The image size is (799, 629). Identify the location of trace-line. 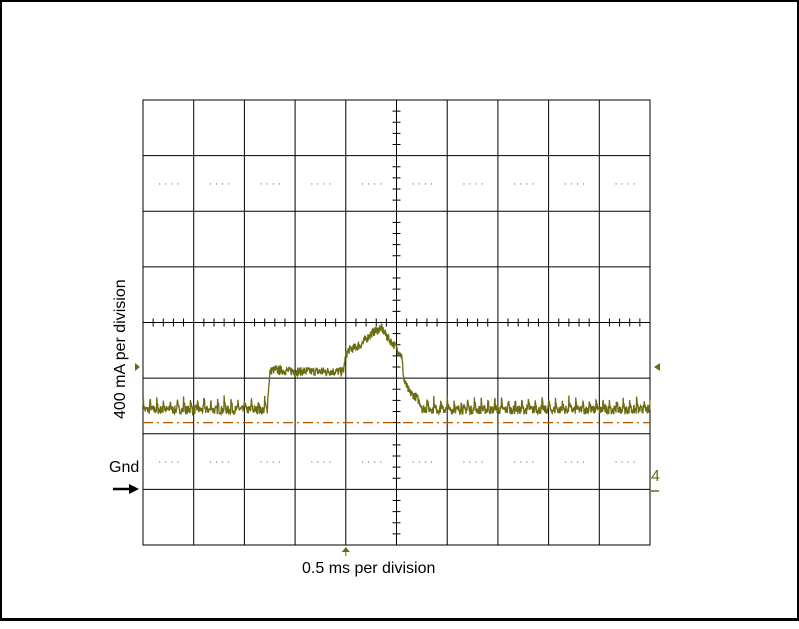
(396, 370).